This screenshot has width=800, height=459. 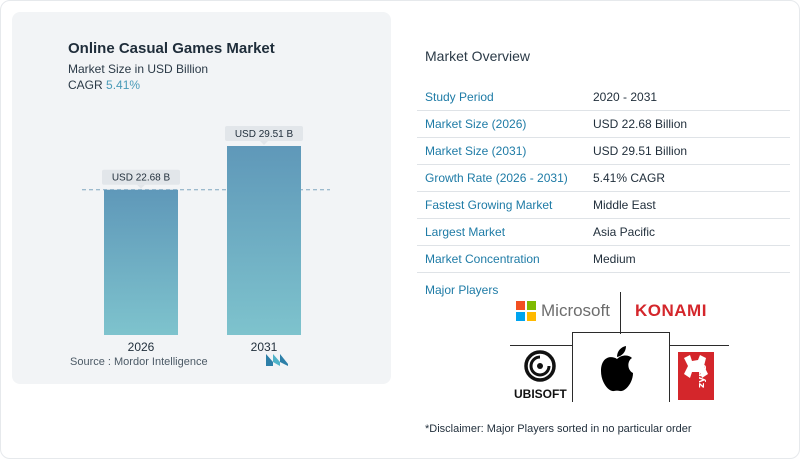 What do you see at coordinates (482, 259) in the screenshot?
I see `overview-key: Market Concentration` at bounding box center [482, 259].